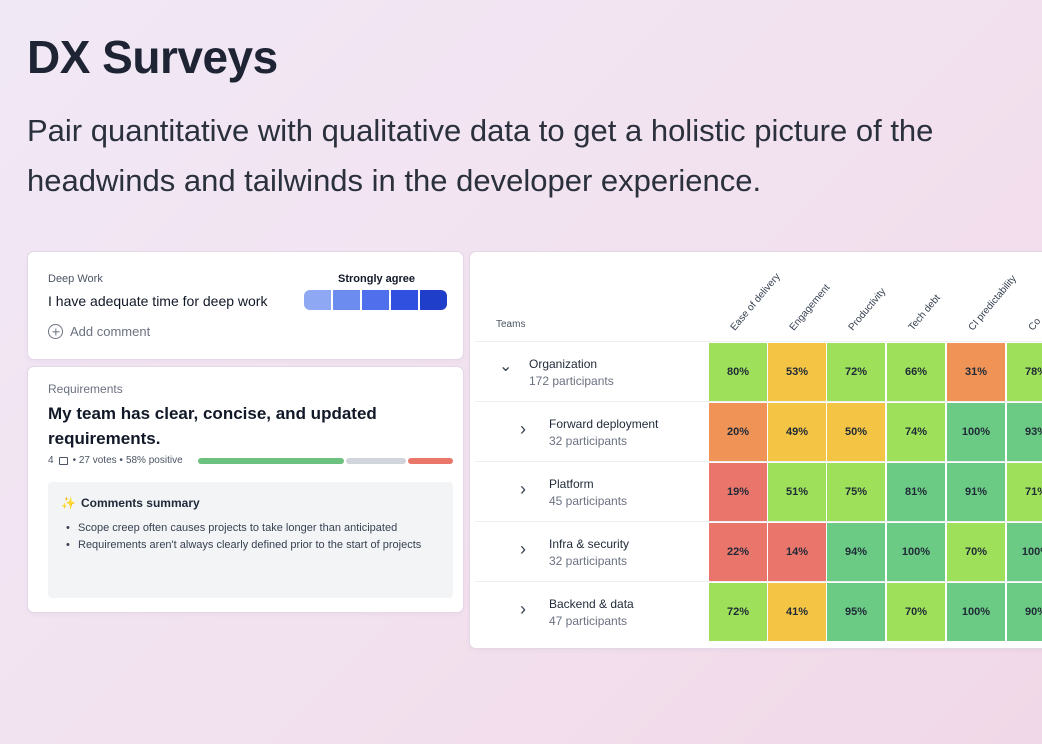 This screenshot has height=744, width=1042. Describe the element at coordinates (856, 552) in the screenshot. I see `heatmap-cell: 94%` at that location.